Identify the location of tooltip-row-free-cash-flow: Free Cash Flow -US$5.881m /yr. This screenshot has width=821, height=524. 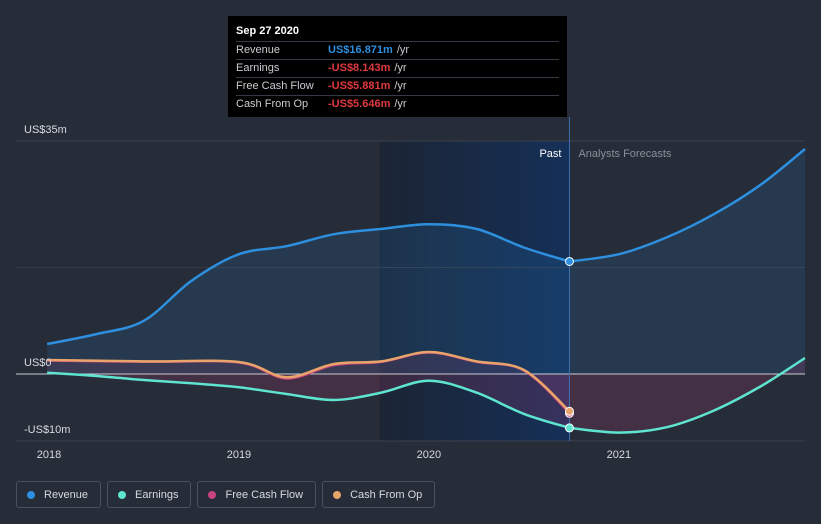
(397, 86).